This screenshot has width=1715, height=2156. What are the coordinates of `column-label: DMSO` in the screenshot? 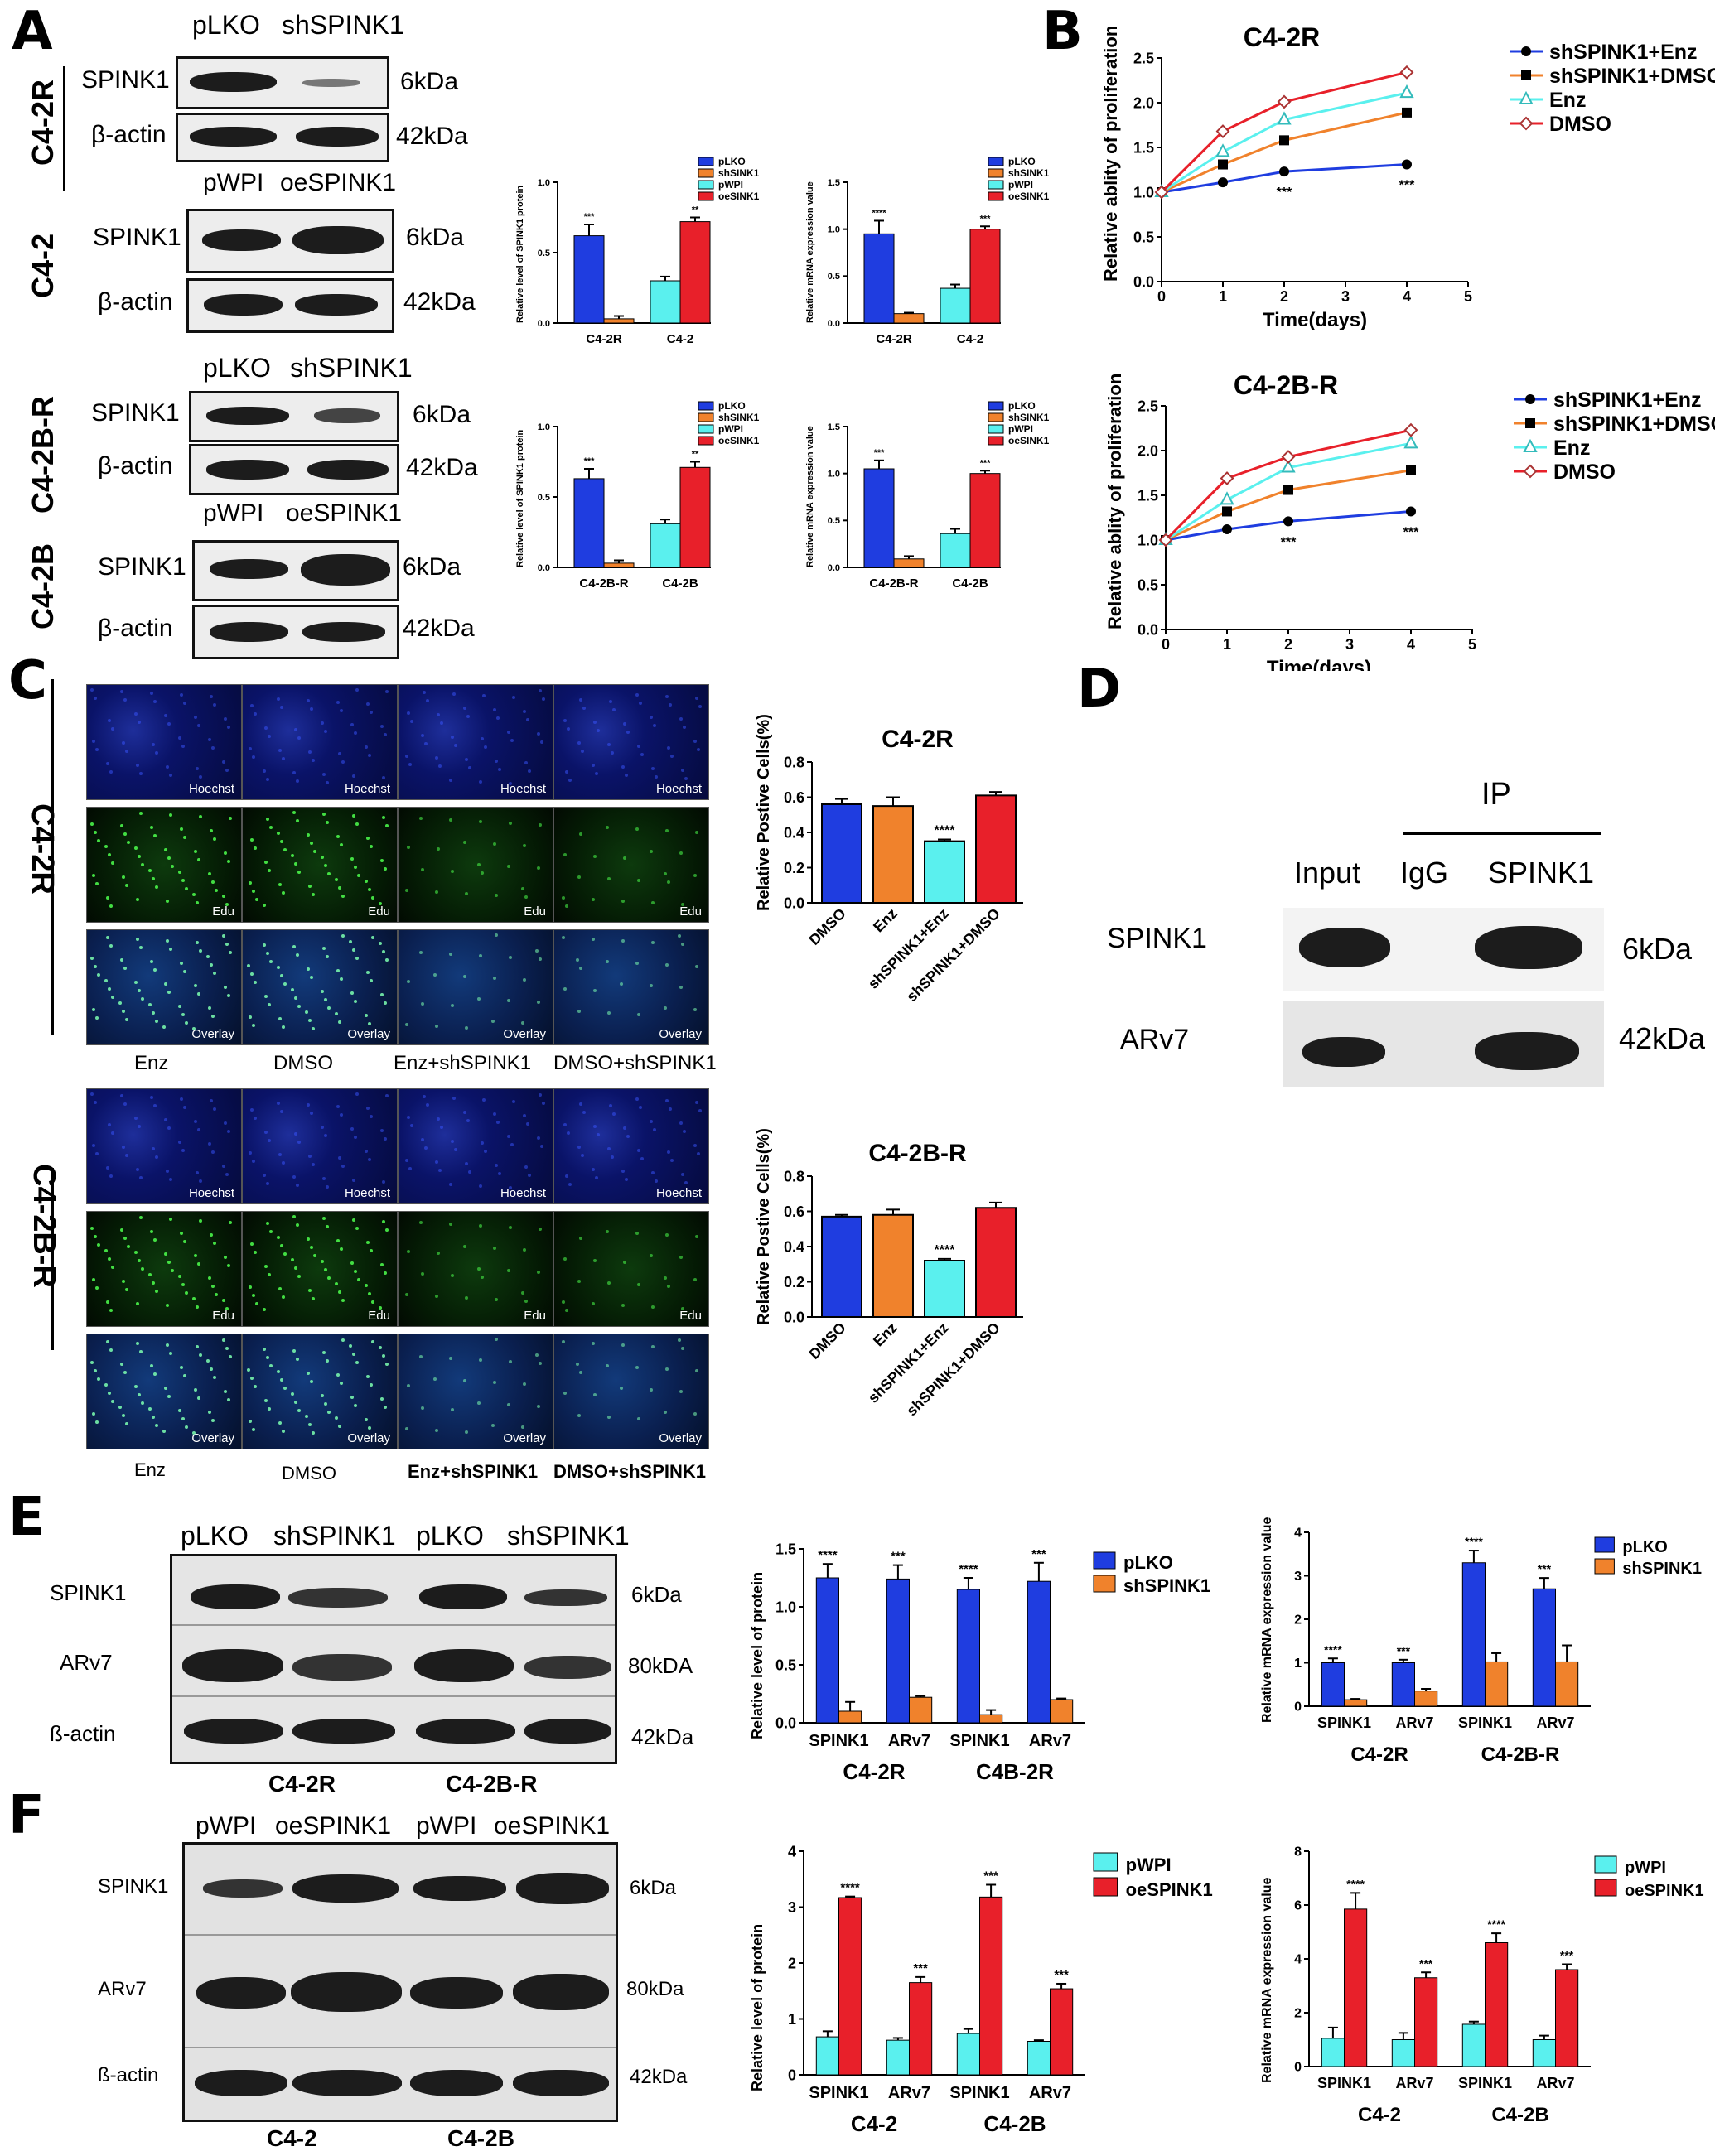 It's located at (303, 1063).